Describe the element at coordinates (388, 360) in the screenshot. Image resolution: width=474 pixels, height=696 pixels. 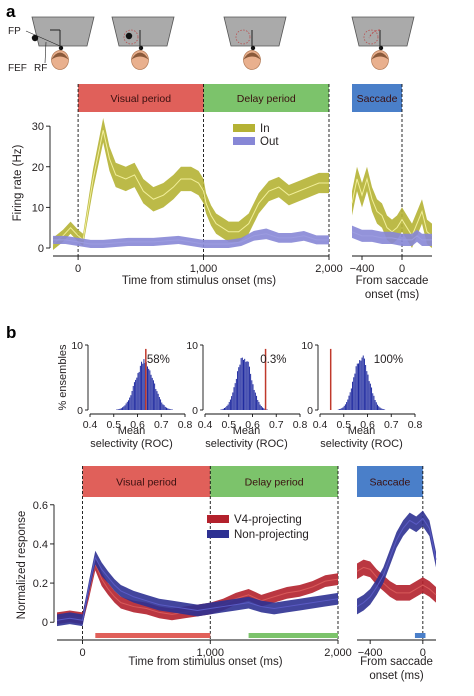
I see `percent-annotation: 100%` at that location.